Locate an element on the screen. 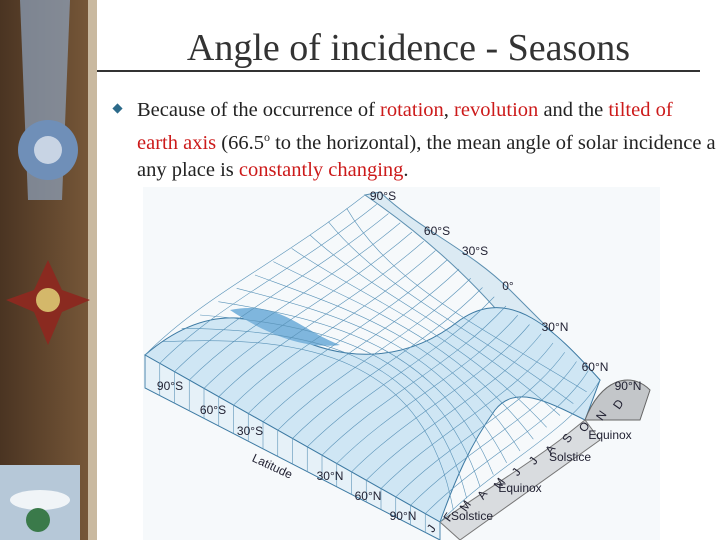  superscript: o is located at coordinates (266, 137).